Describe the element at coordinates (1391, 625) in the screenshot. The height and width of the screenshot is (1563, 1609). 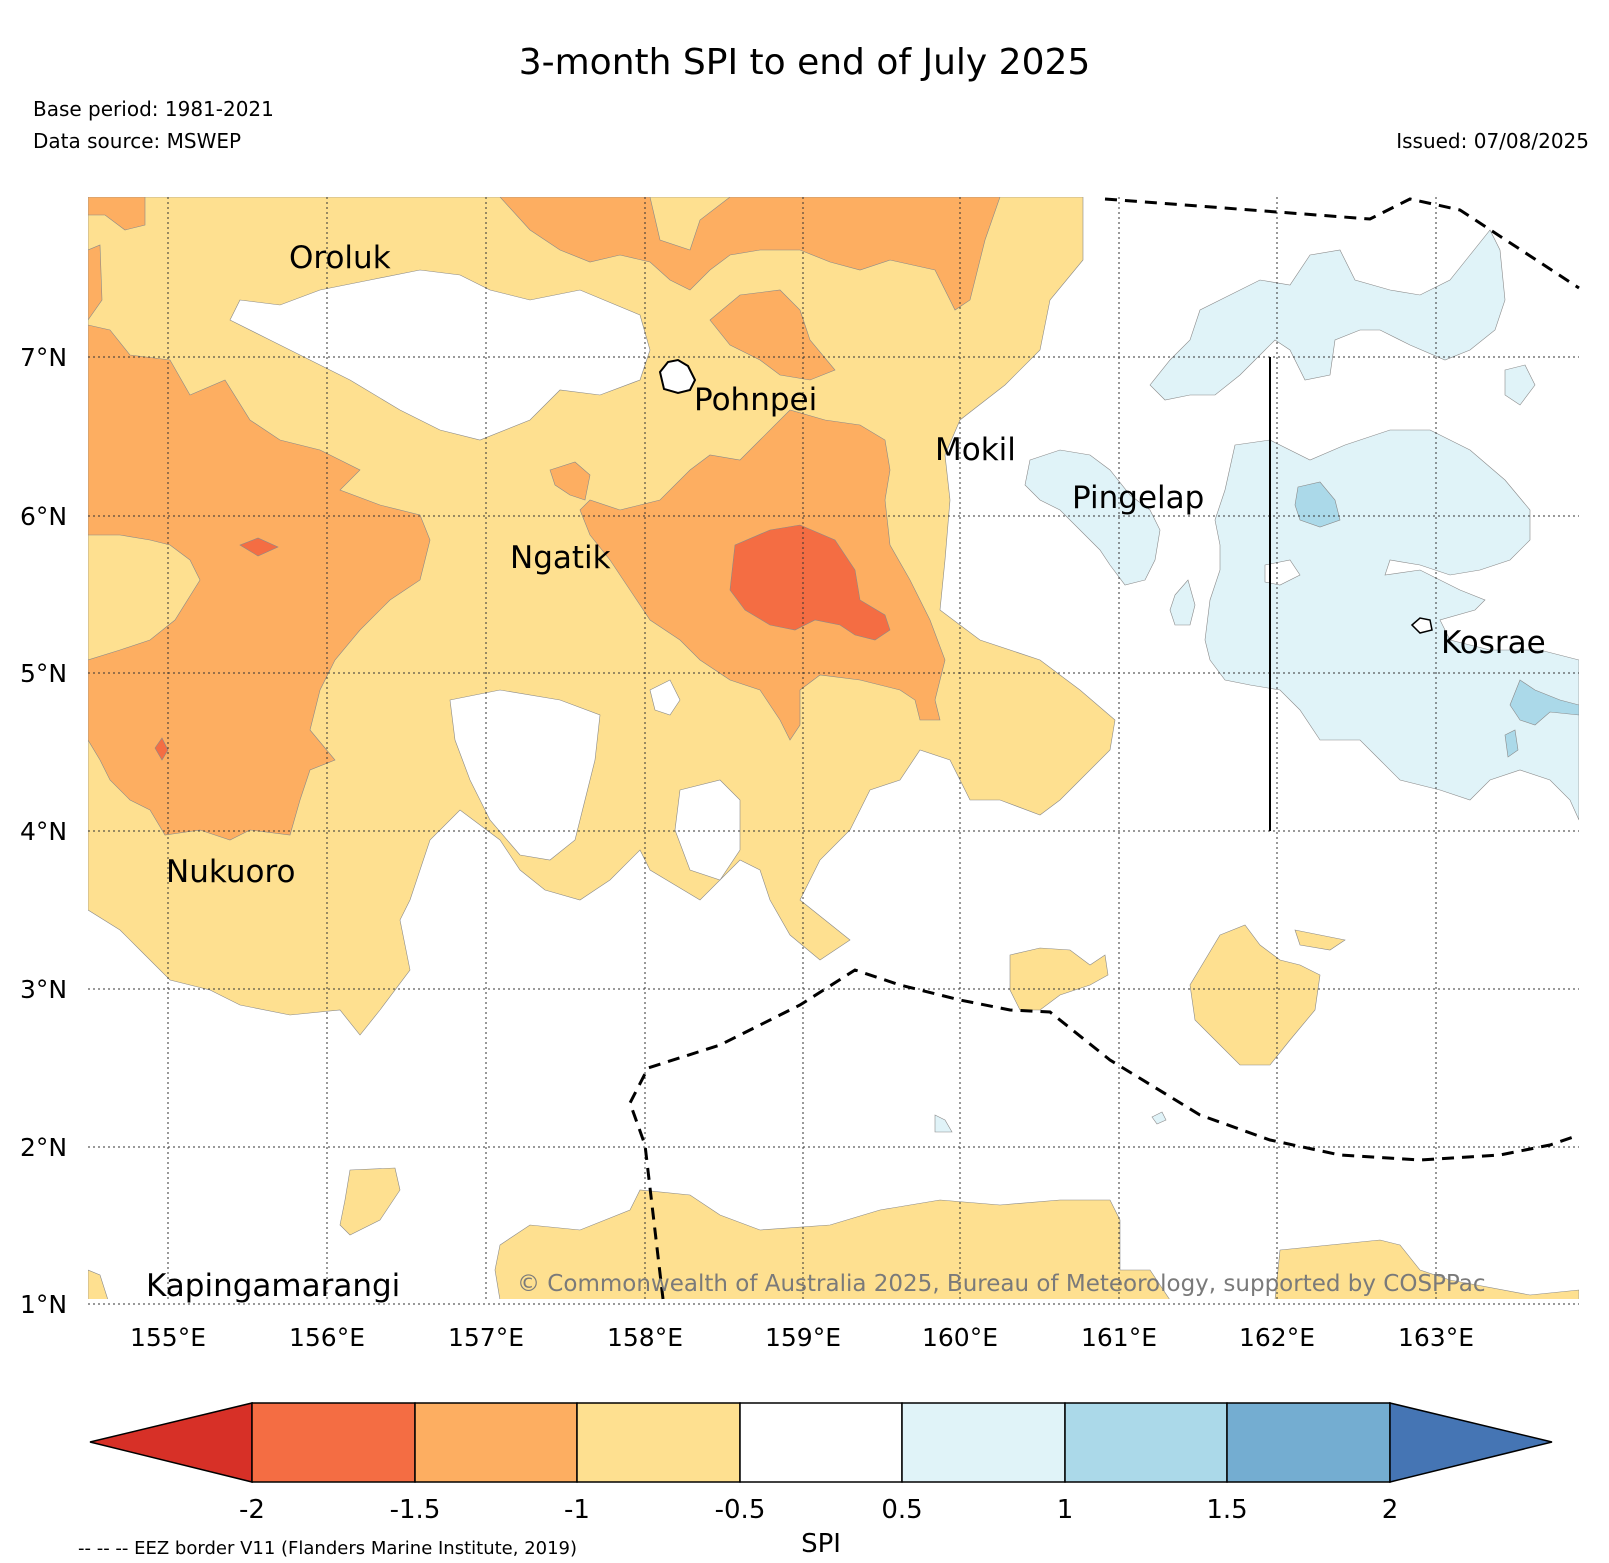
I see `spi-band-0.5-to-1-east` at that location.